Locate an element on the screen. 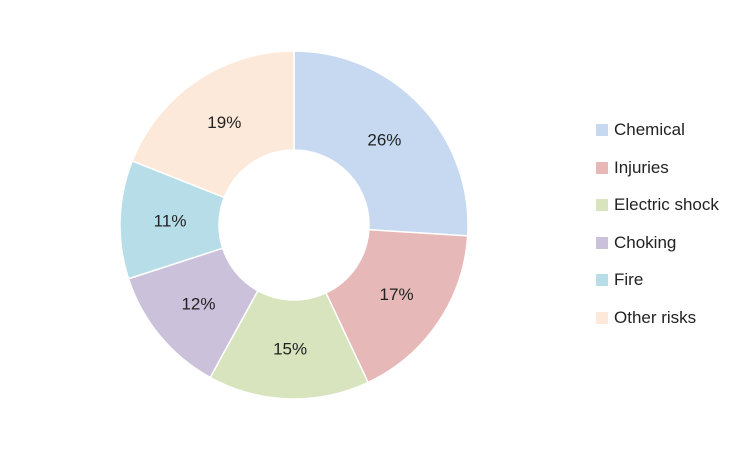 This screenshot has height=450, width=750. legend-label: Chemical is located at coordinates (649, 129).